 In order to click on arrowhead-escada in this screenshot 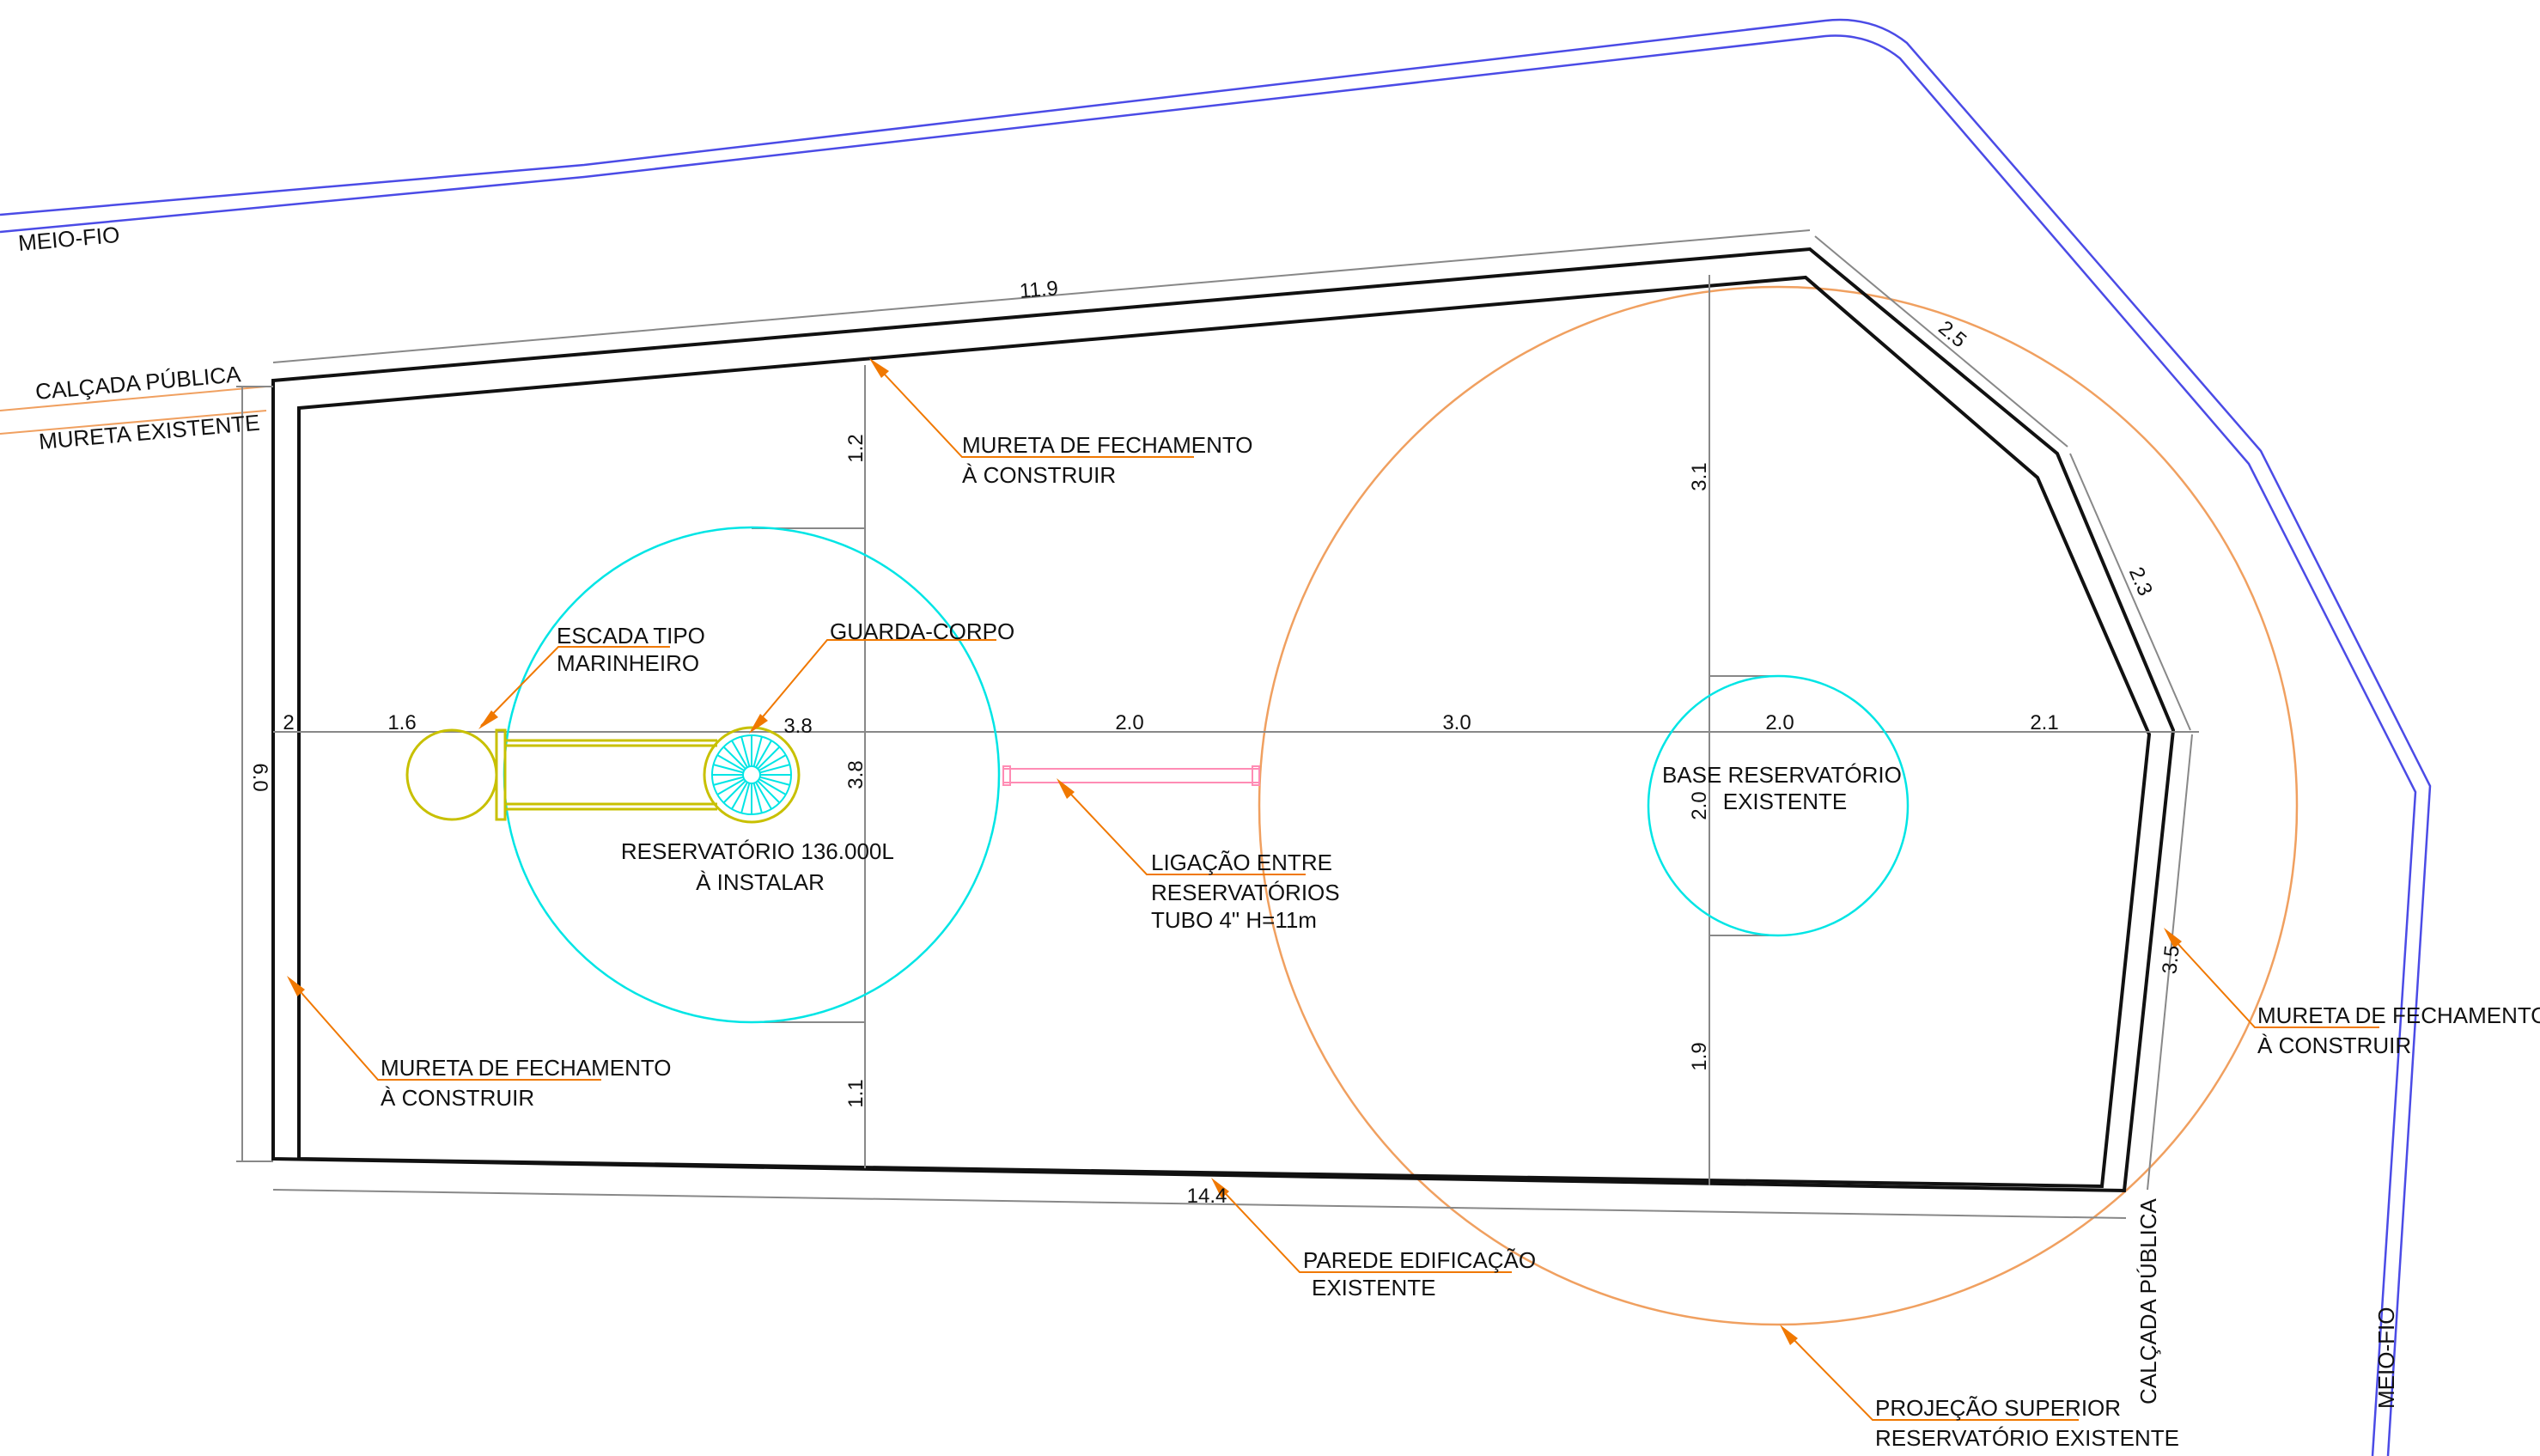, I will do `click(488, 719)`.